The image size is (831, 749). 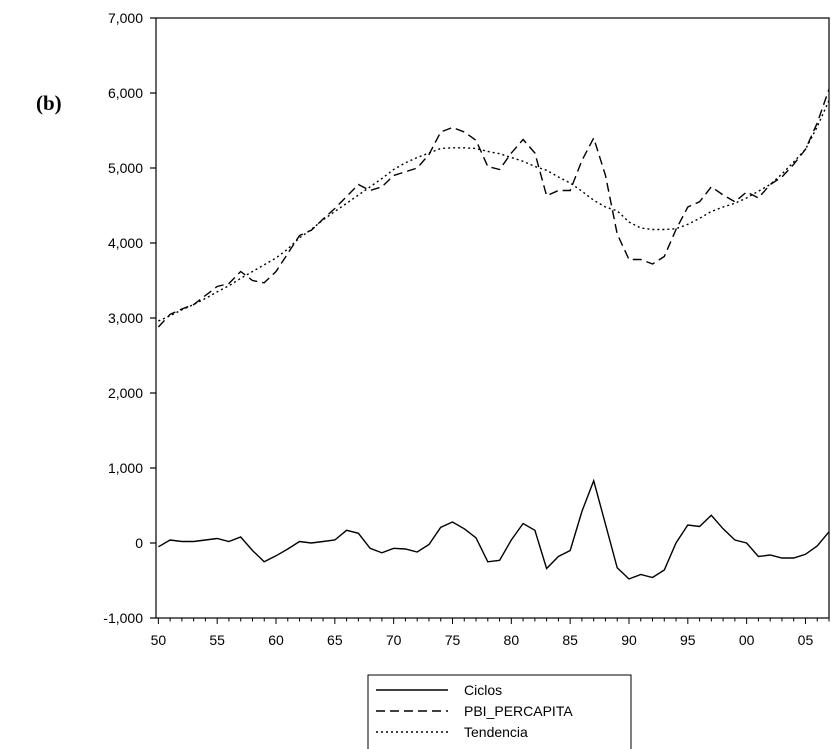 What do you see at coordinates (217, 640) in the screenshot?
I see `x-tick-label: 55` at bounding box center [217, 640].